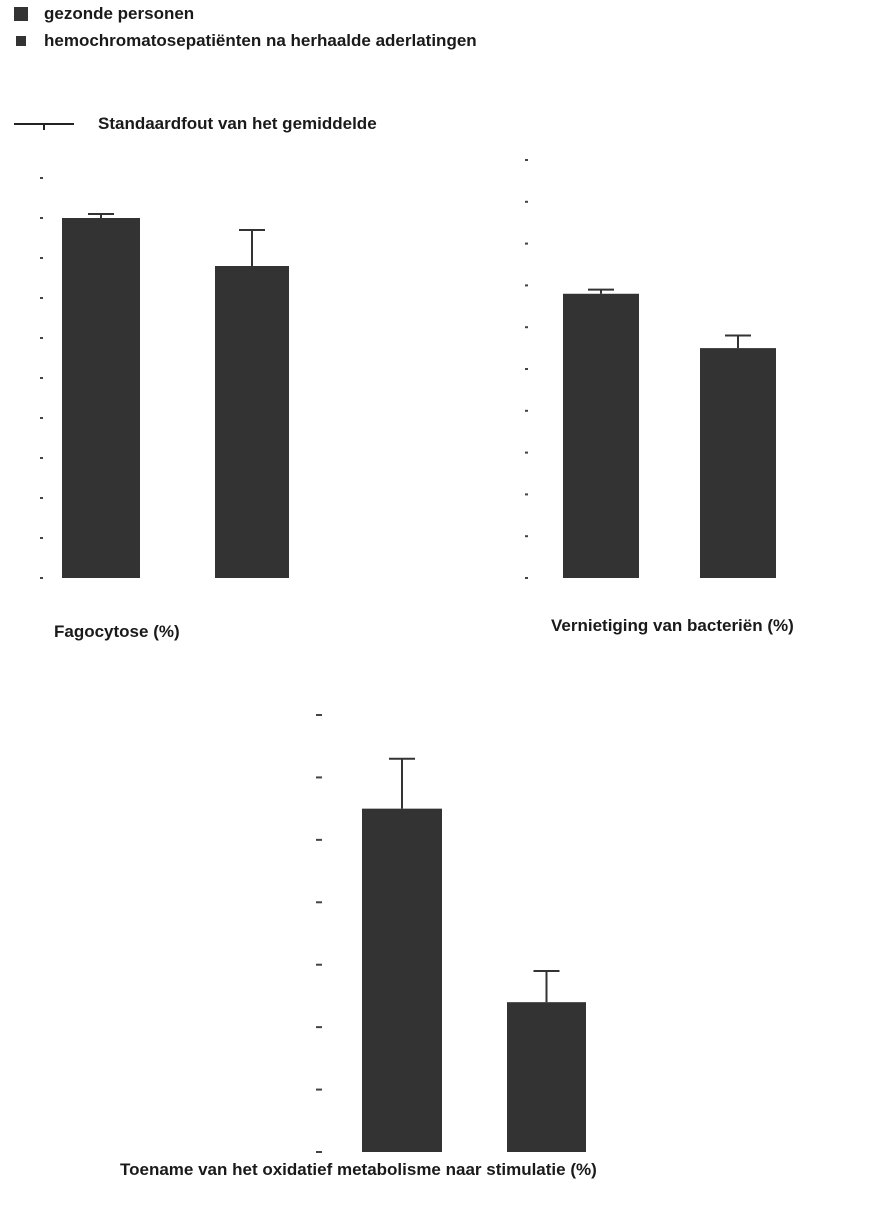 The height and width of the screenshot is (1210, 879). What do you see at coordinates (101, 398) in the screenshot?
I see `bar-fagocytose-healthy` at bounding box center [101, 398].